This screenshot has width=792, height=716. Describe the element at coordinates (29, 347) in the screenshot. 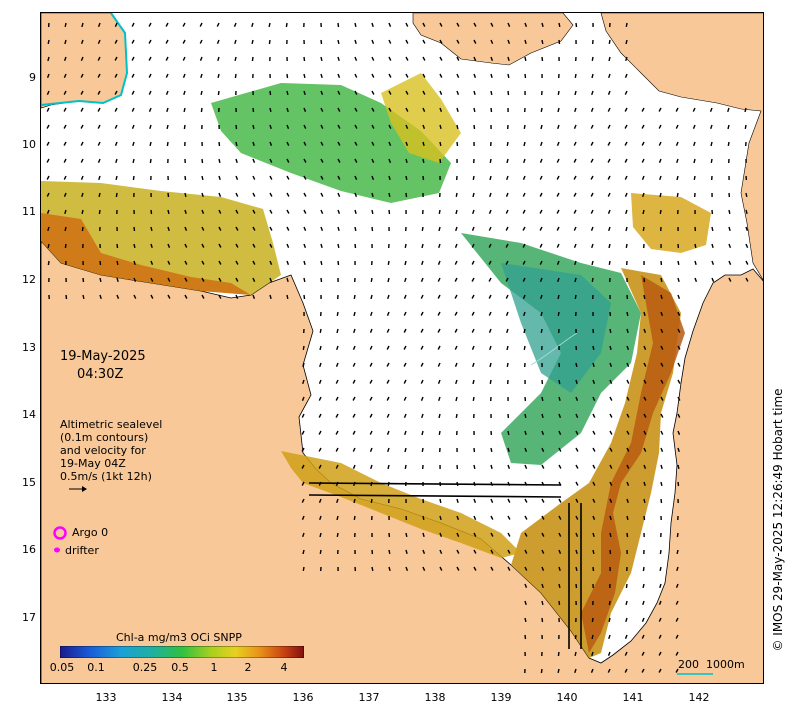

I see `lat-tick-13: 13` at that location.